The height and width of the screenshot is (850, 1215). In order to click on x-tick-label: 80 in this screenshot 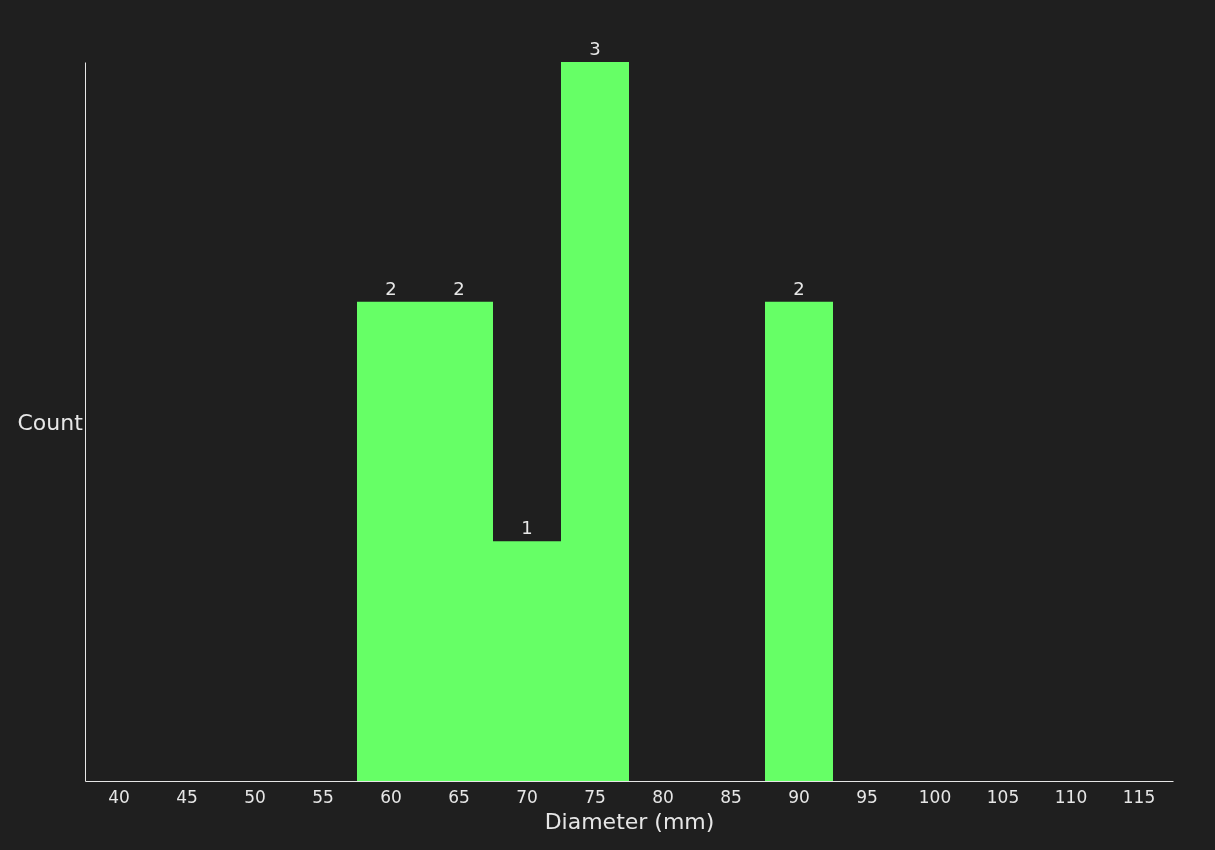, I will do `click(663, 796)`.